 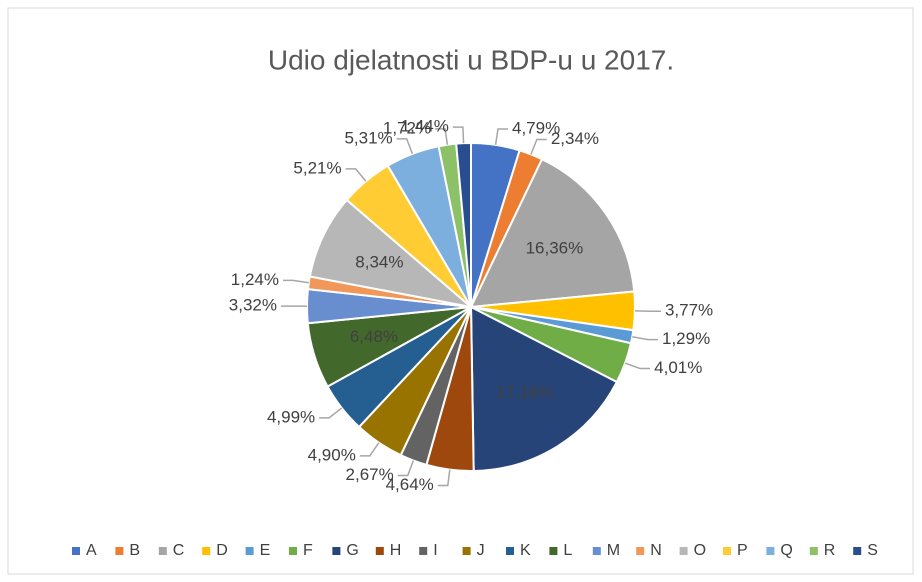 What do you see at coordinates (179, 550) in the screenshot?
I see `legend-label: C` at bounding box center [179, 550].